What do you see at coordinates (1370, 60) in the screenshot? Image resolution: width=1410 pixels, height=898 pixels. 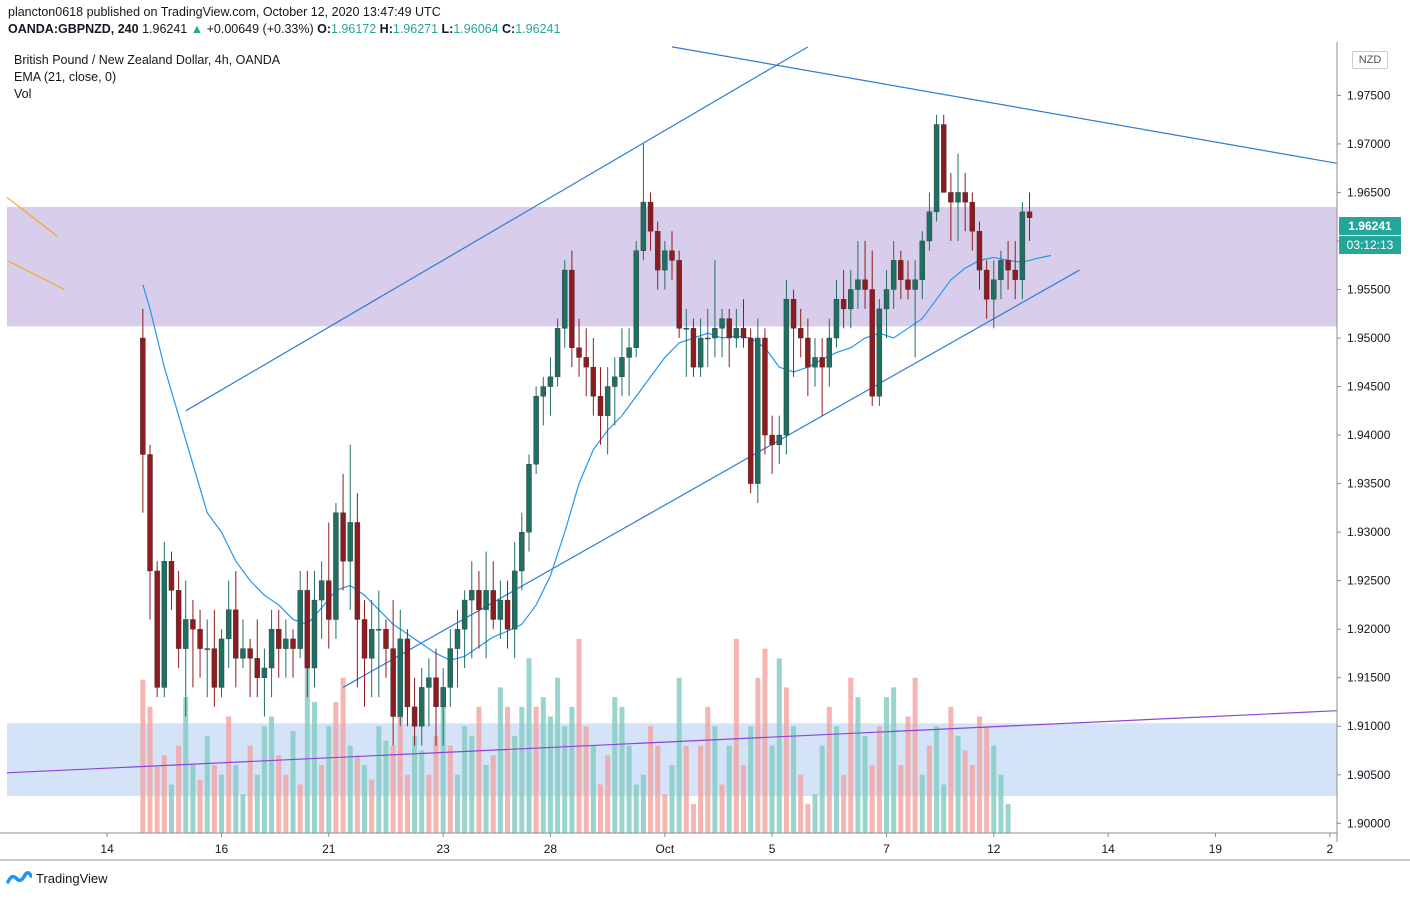 I see `currency-button: NZD` at bounding box center [1370, 60].